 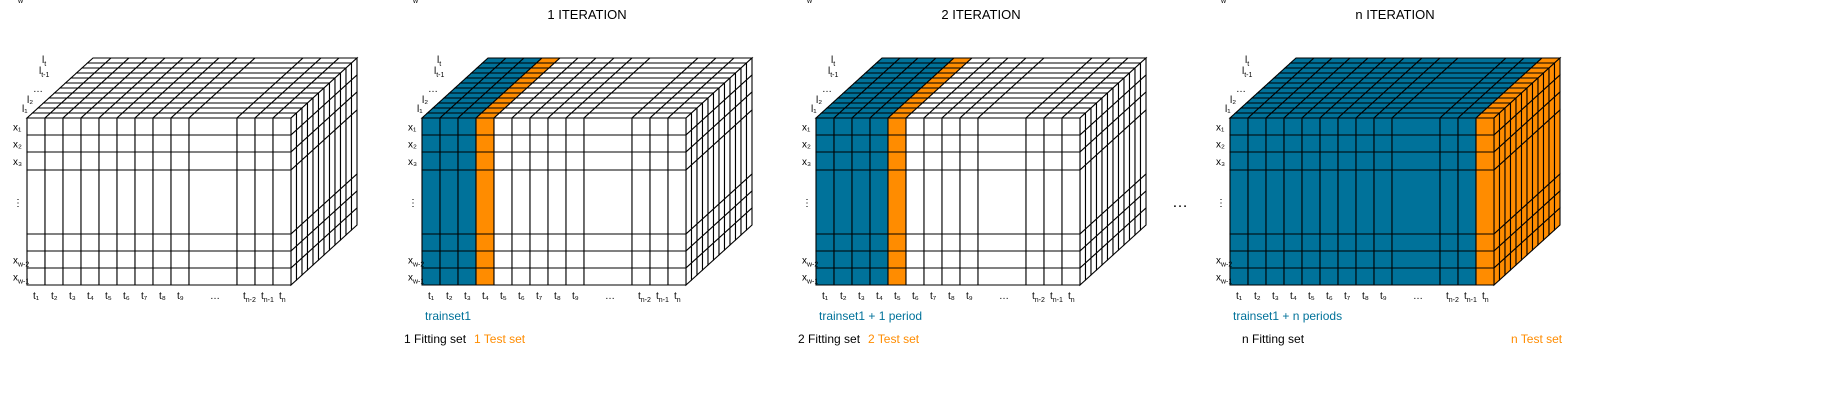 I want to click on layer-label: l₂, so click(x=1233, y=100).